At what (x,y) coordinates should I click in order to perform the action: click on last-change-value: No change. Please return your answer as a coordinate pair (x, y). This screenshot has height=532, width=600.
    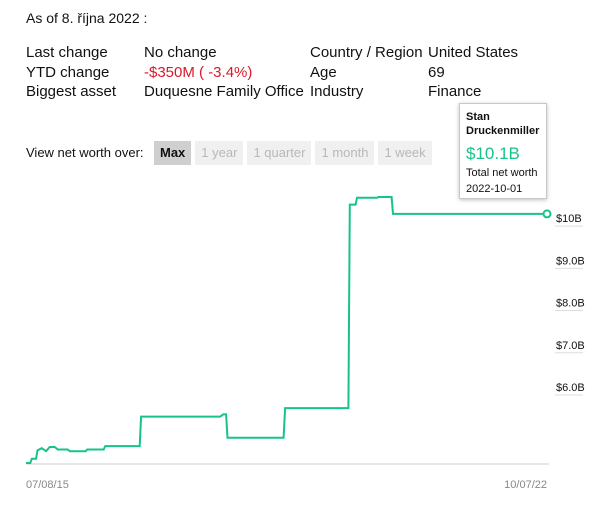
    Looking at the image, I should click on (180, 52).